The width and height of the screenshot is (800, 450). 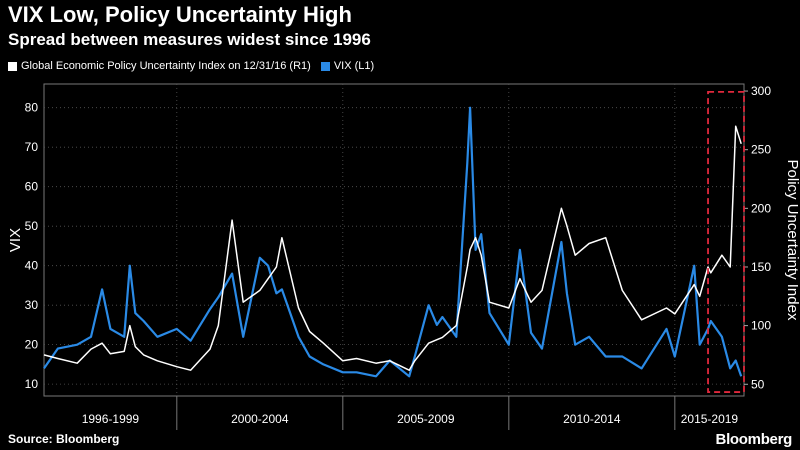 What do you see at coordinates (15, 240) in the screenshot?
I see `y-left-axis-label: VIX` at bounding box center [15, 240].